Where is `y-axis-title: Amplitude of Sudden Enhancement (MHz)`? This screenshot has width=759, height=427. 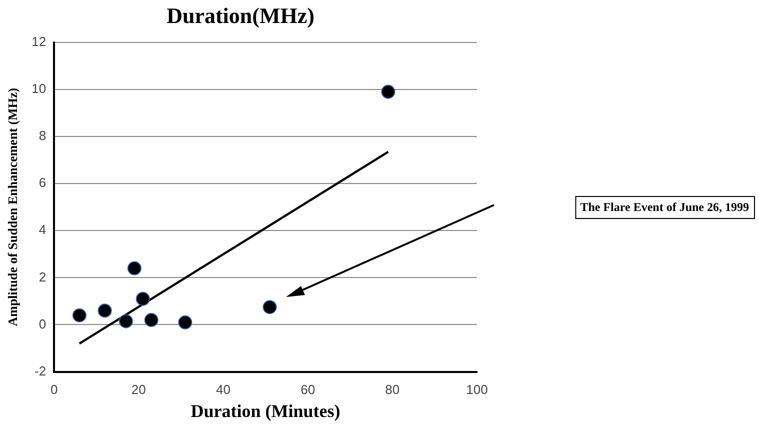
y-axis-title: Amplitude of Sudden Enhancement (MHz) is located at coordinates (12, 207).